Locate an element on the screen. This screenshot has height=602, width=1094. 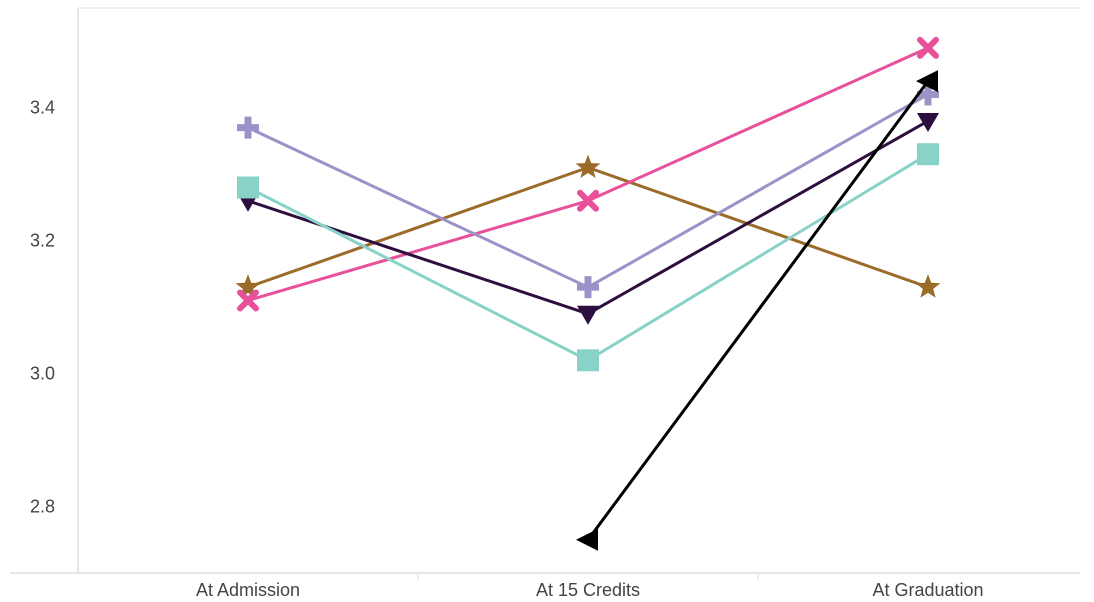
y-tick-label: 3.4 is located at coordinates (42, 108).